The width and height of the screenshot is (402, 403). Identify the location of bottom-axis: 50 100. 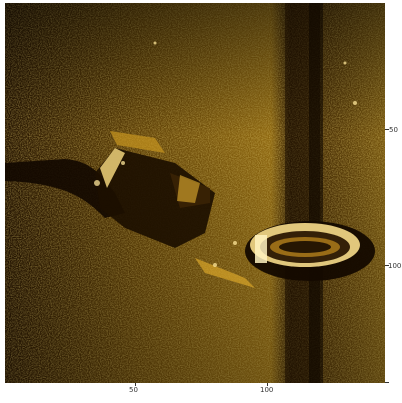
(201, 393).